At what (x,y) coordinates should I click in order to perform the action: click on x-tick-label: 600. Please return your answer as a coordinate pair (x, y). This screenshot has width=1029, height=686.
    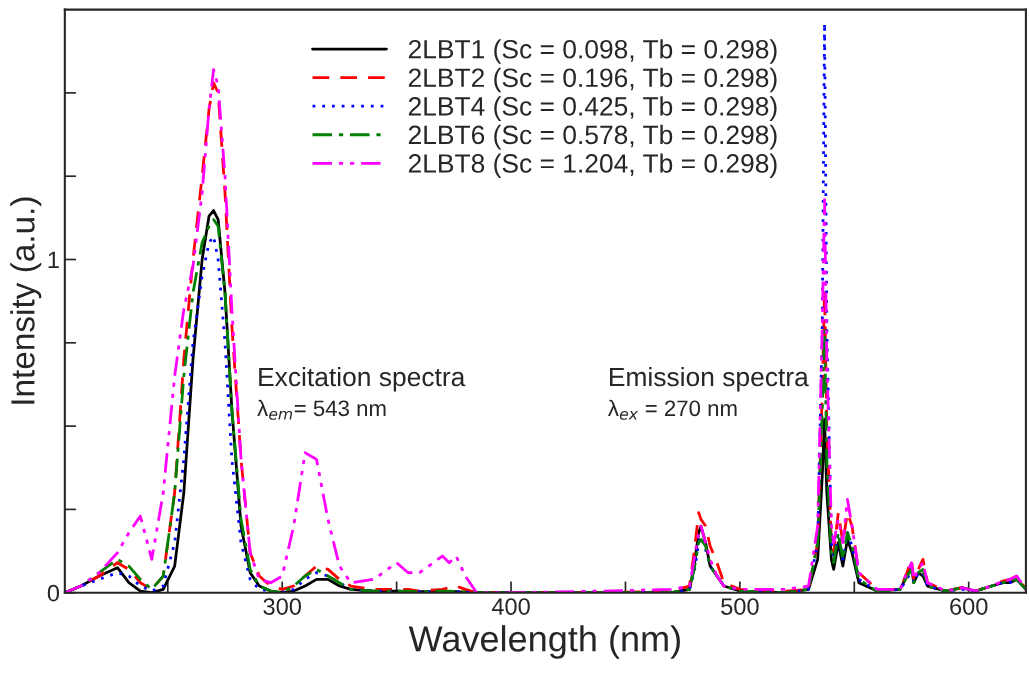
    Looking at the image, I should click on (969, 606).